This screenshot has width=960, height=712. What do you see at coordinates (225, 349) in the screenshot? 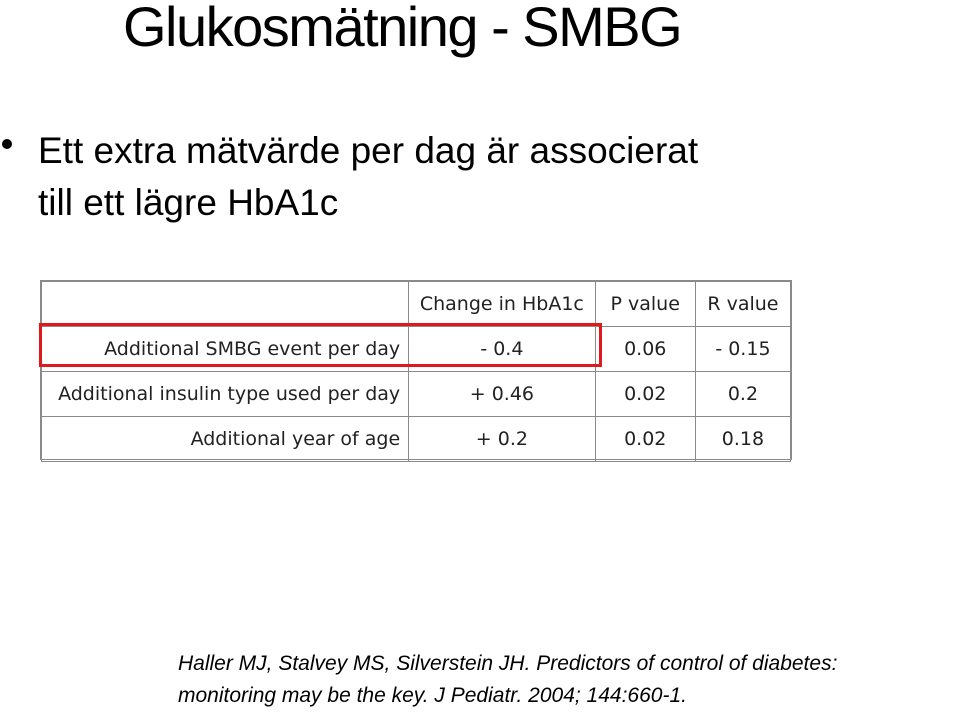
I see `row-label: Additional SMBG event per day` at bounding box center [225, 349].